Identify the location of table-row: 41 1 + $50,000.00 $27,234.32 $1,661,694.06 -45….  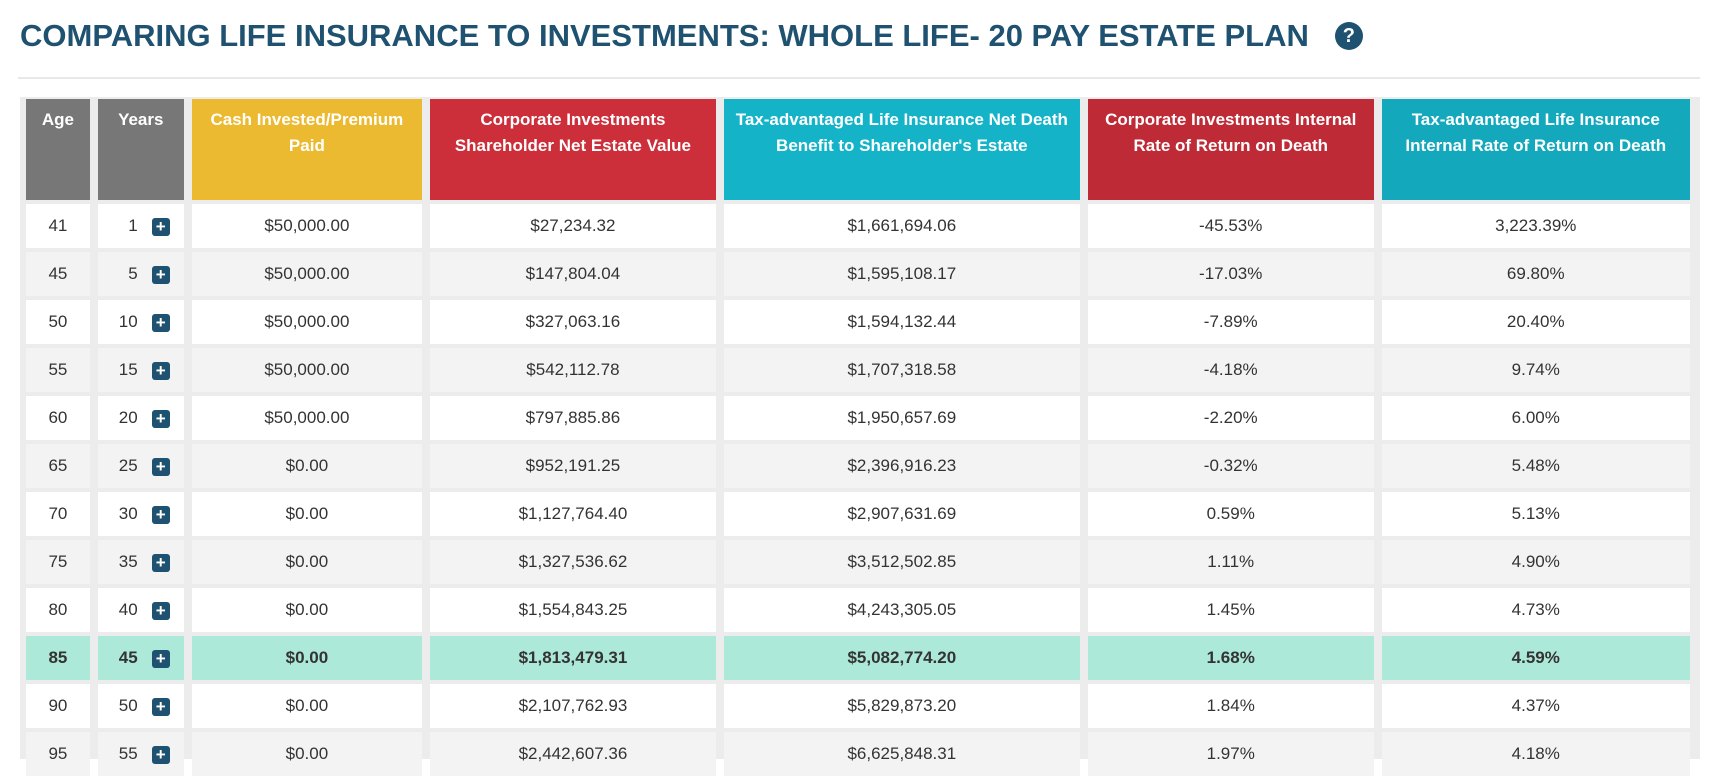
(858, 226).